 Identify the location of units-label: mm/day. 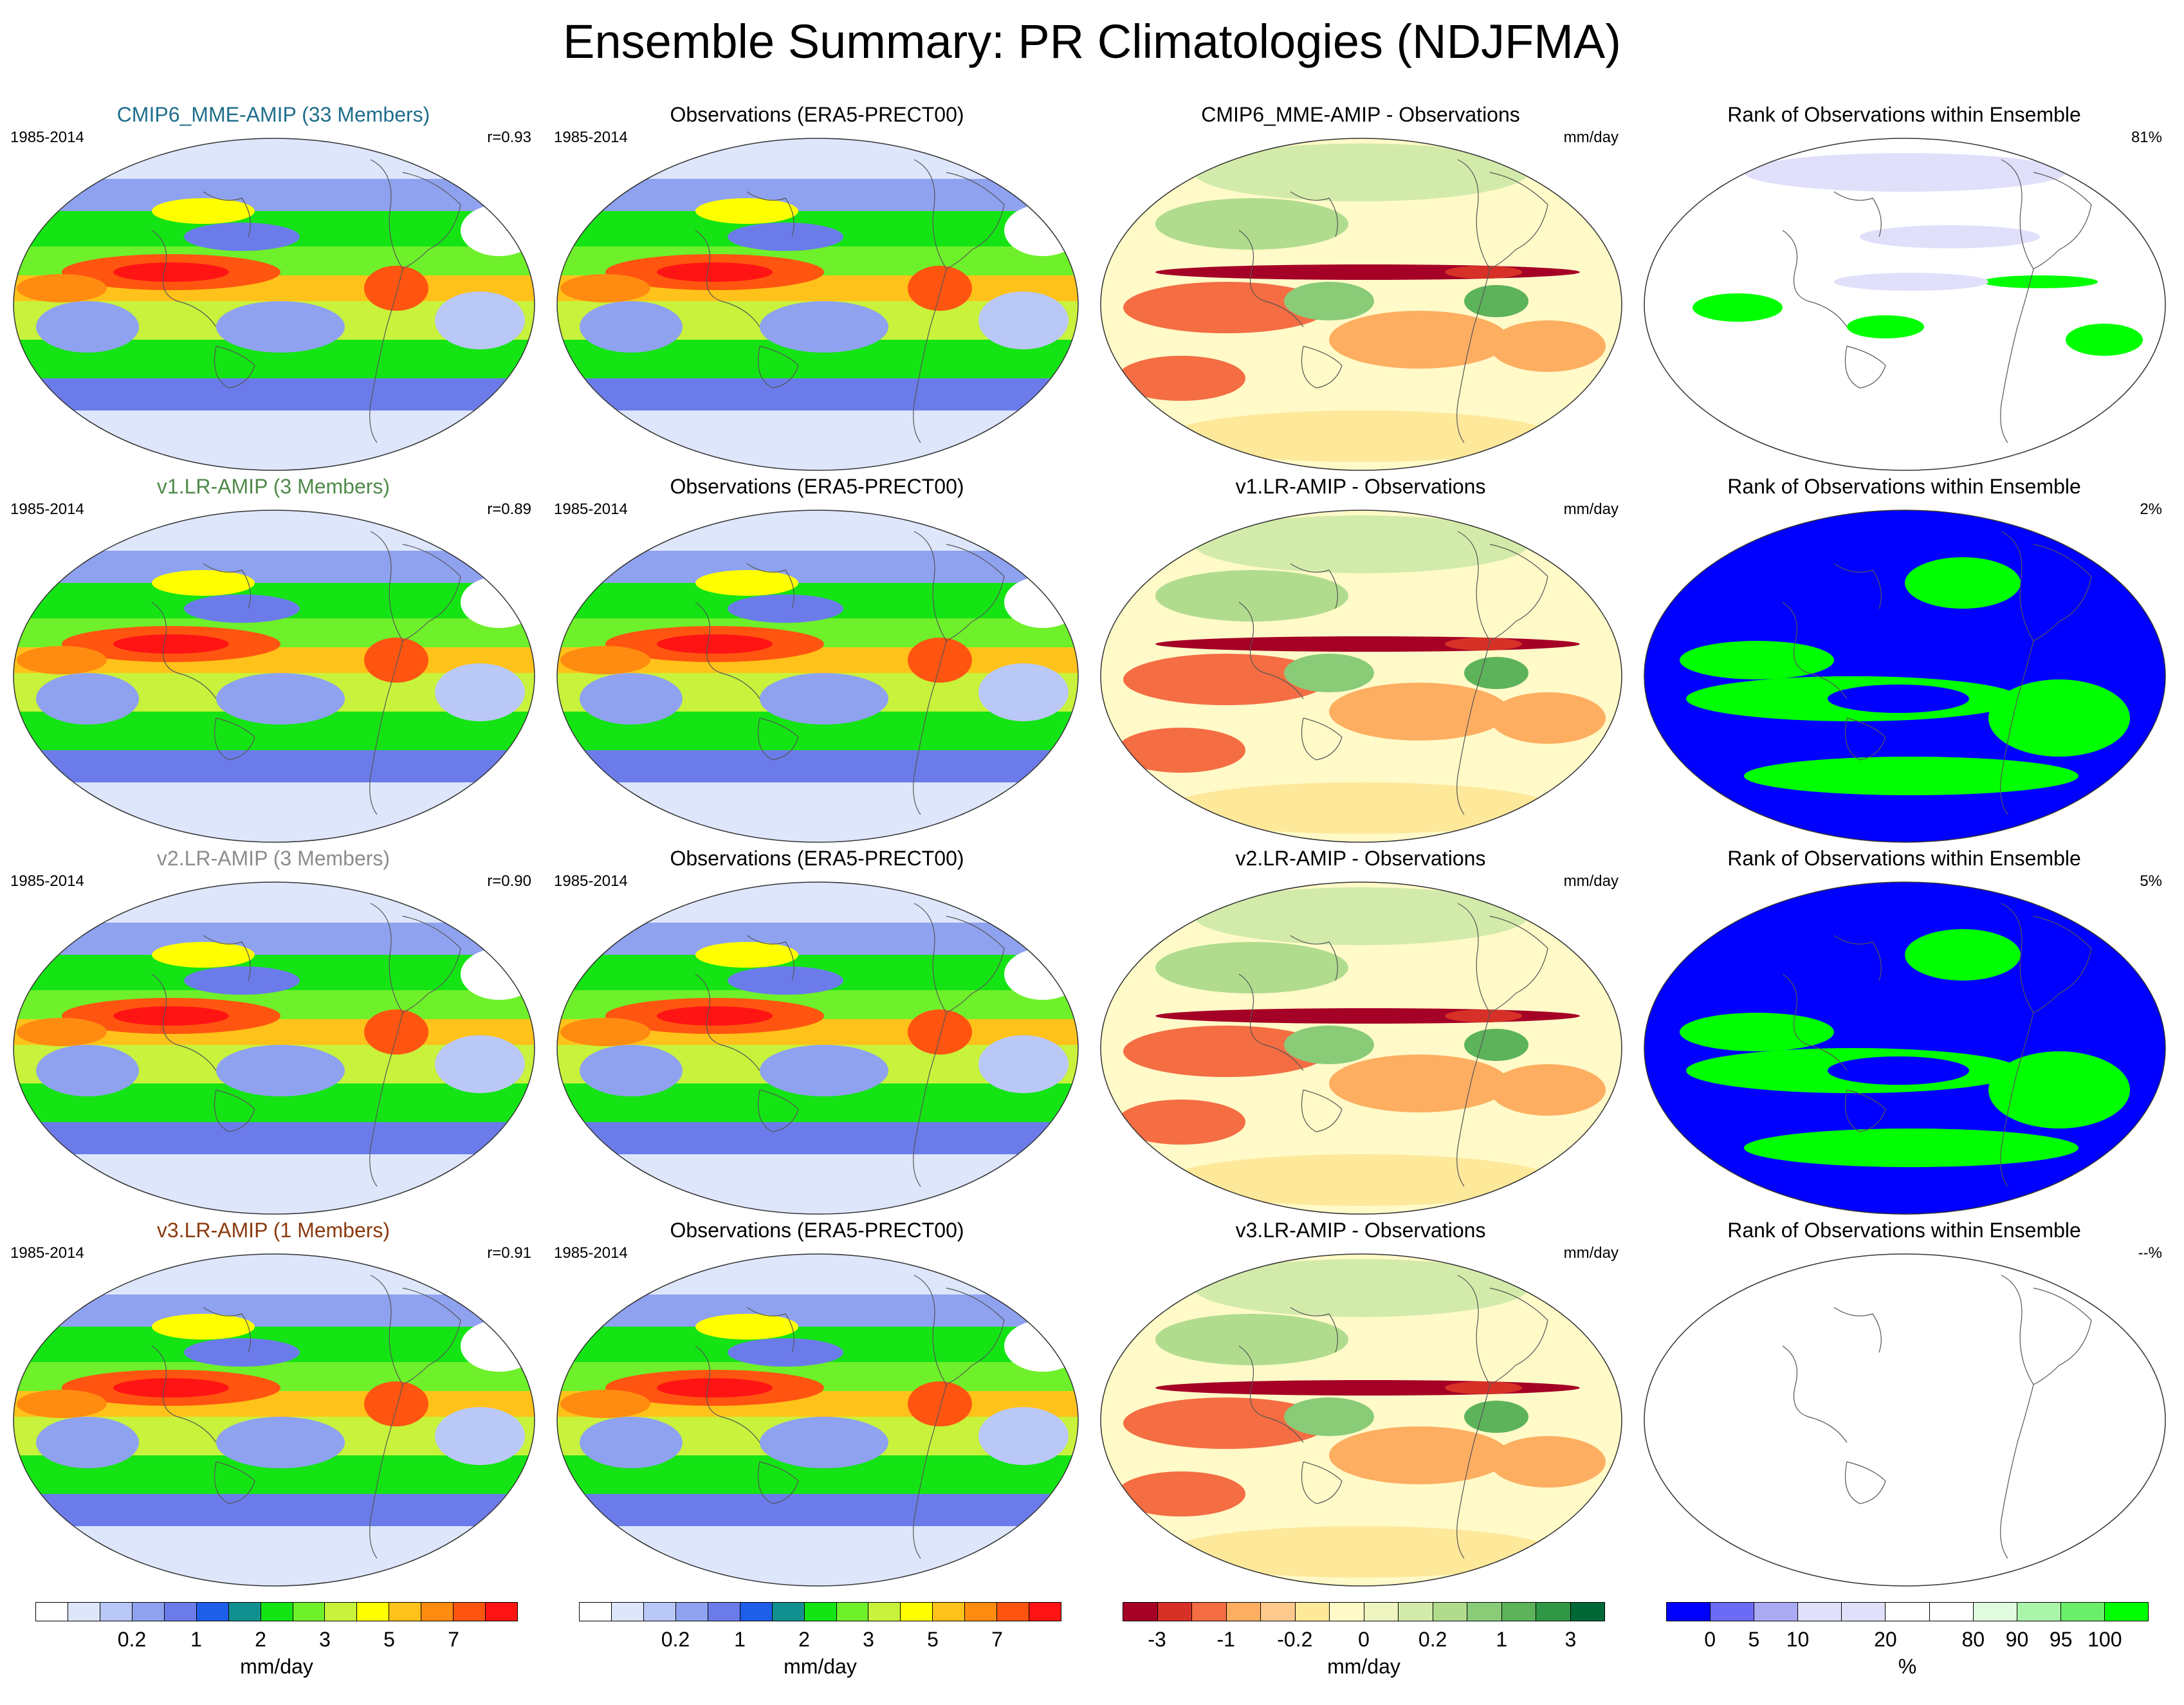
(1591, 1253).